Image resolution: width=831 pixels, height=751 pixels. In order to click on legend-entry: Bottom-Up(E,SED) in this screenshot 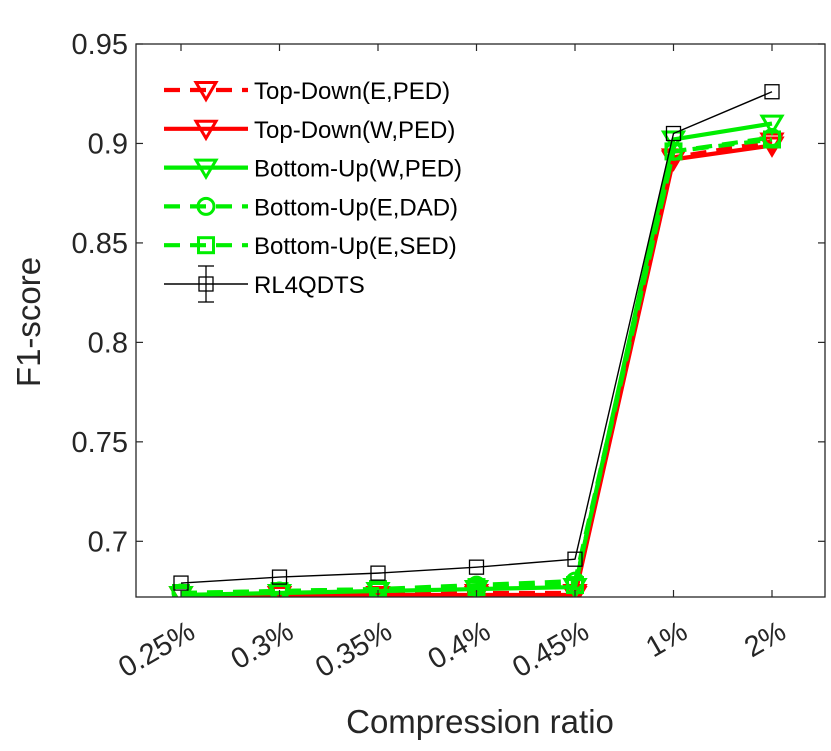, I will do `click(310, 246)`.